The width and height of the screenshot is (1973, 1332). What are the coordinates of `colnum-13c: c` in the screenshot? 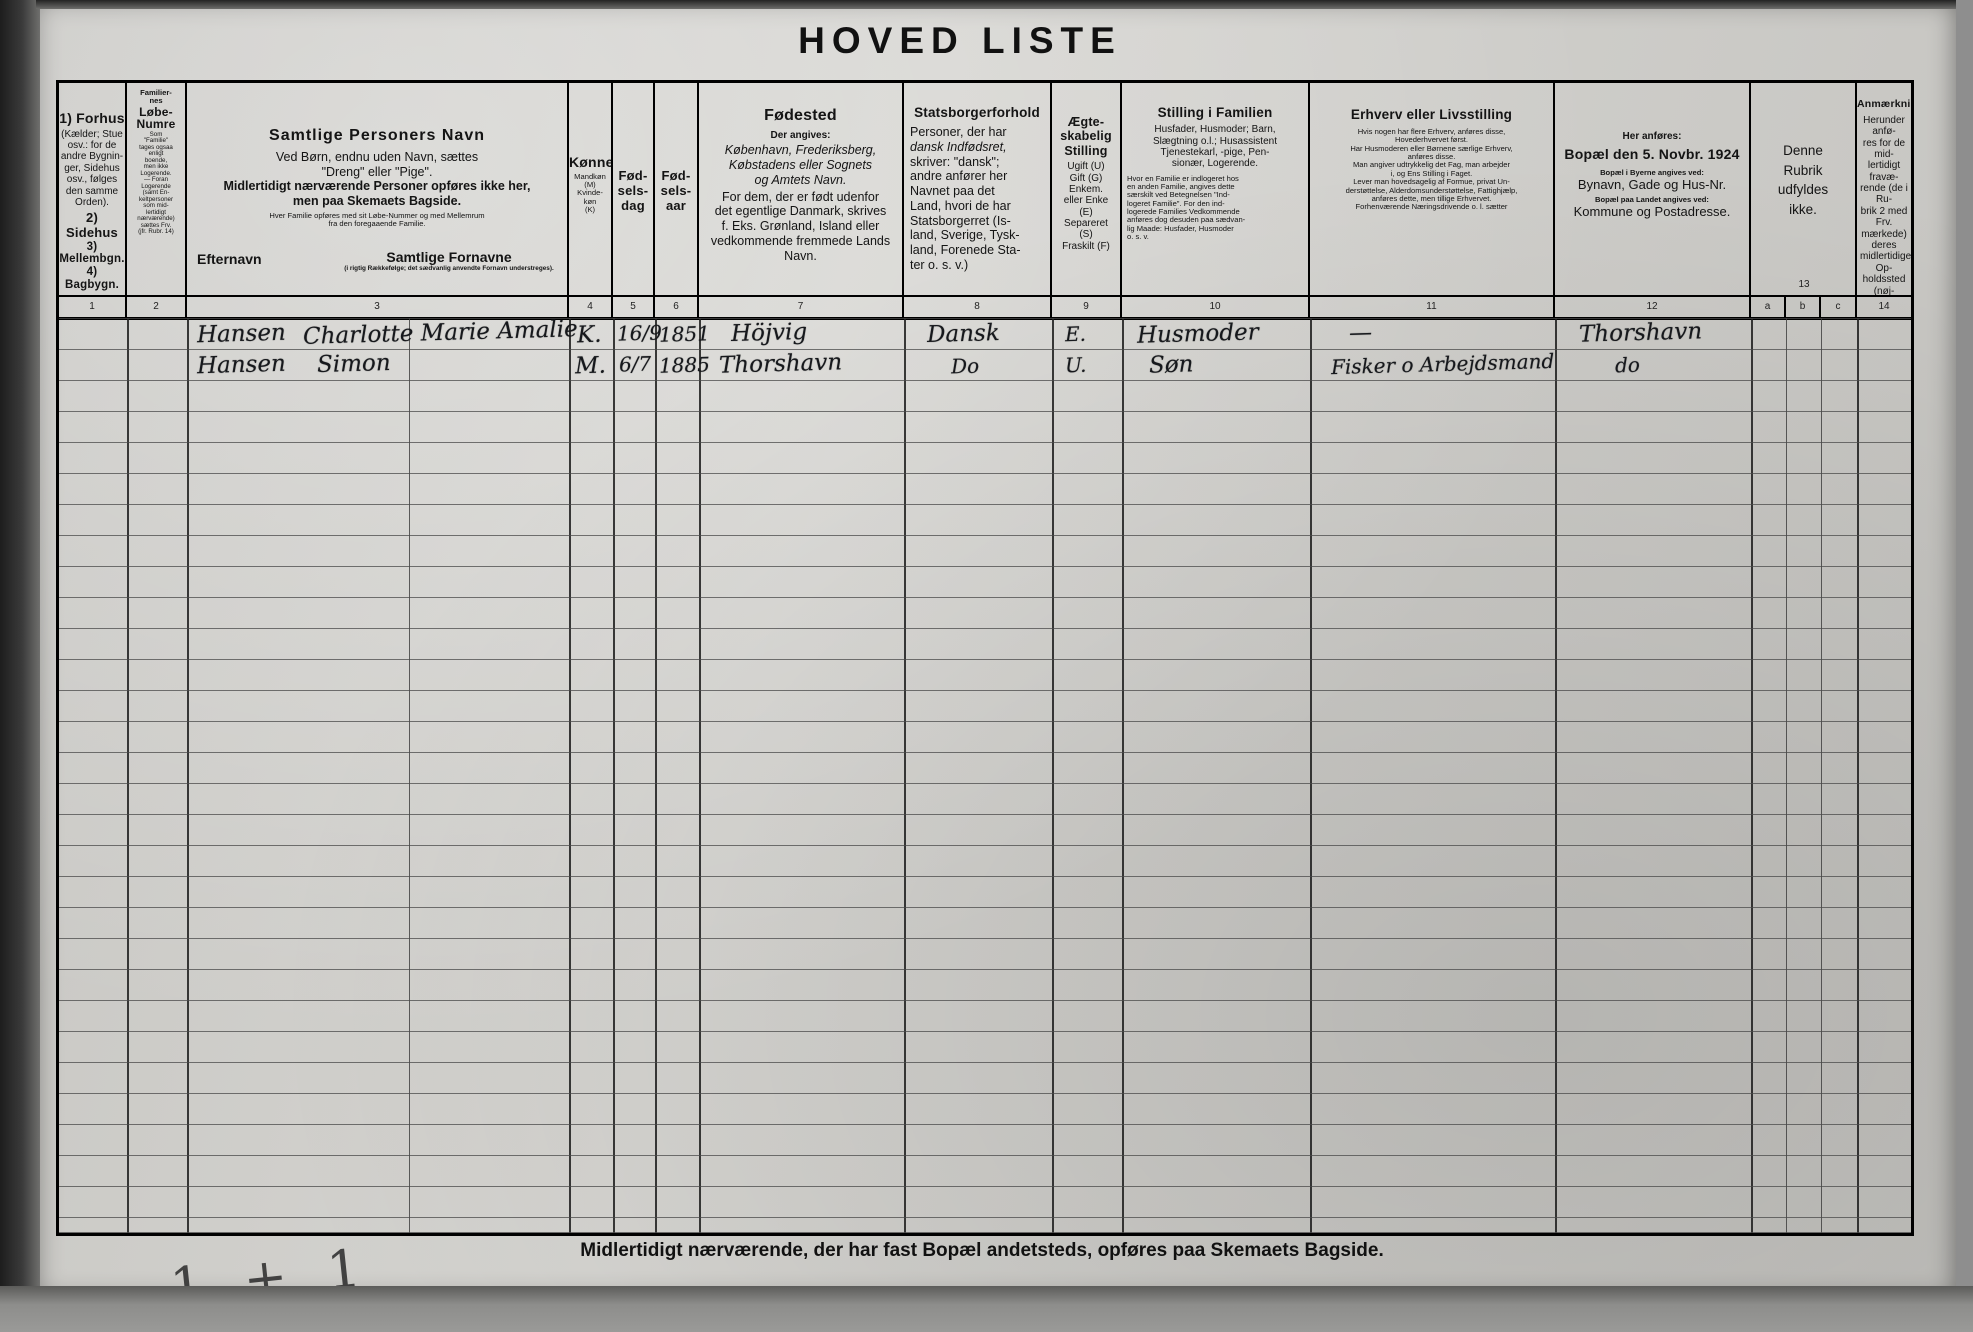 It's located at (1839, 307).